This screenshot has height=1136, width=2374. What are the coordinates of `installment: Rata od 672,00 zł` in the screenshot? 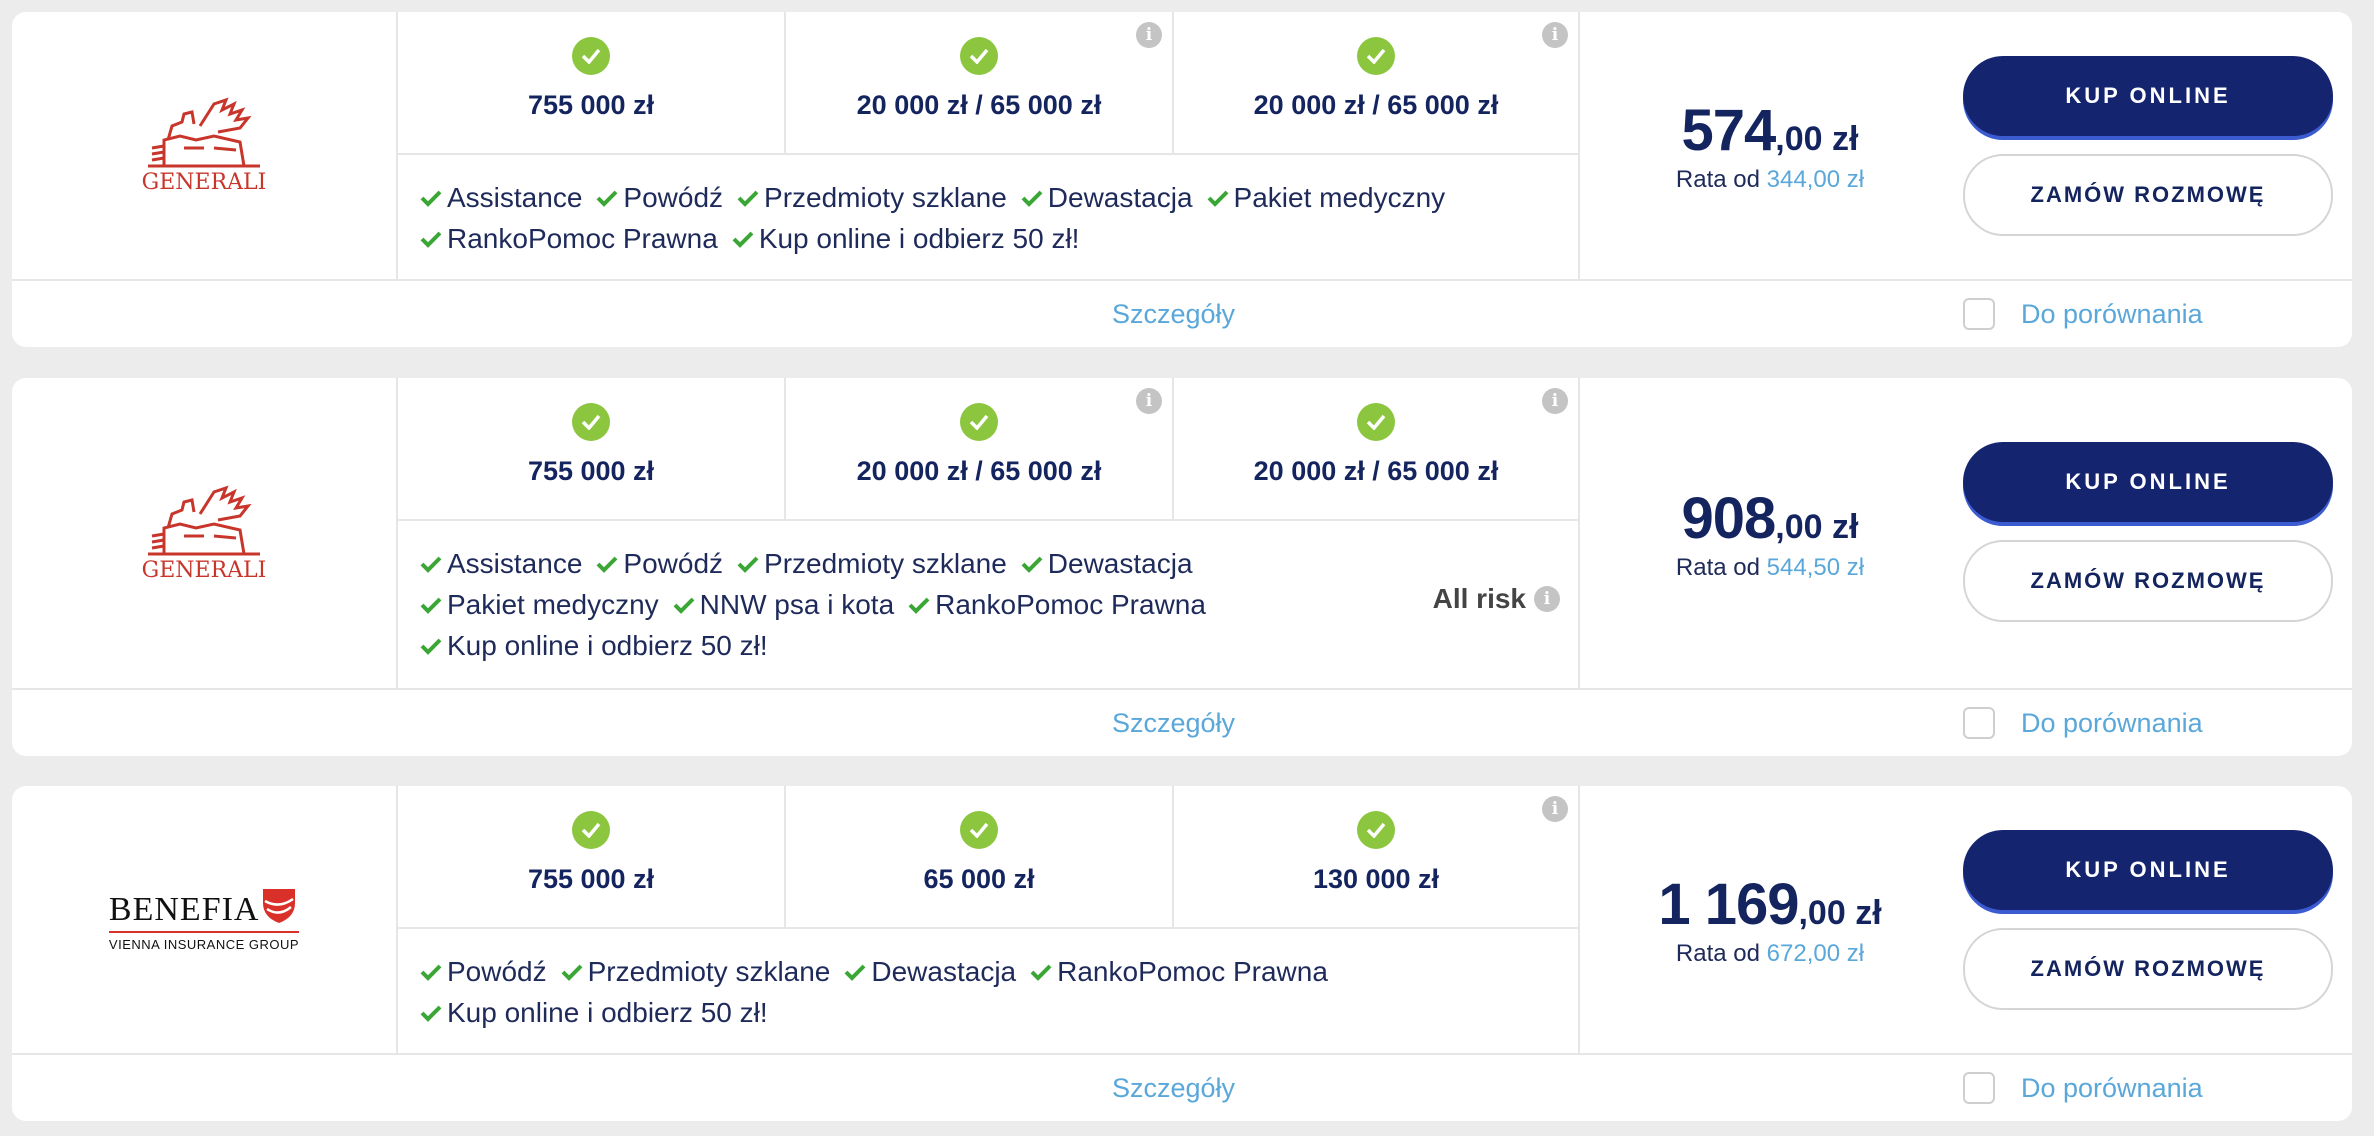 It's located at (1770, 953).